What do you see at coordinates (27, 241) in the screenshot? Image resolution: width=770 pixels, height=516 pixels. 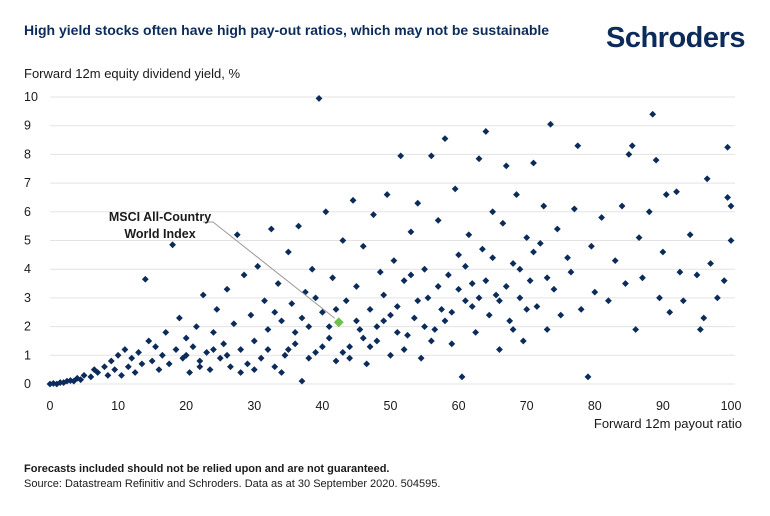 I see `y-tick-label: 5` at bounding box center [27, 241].